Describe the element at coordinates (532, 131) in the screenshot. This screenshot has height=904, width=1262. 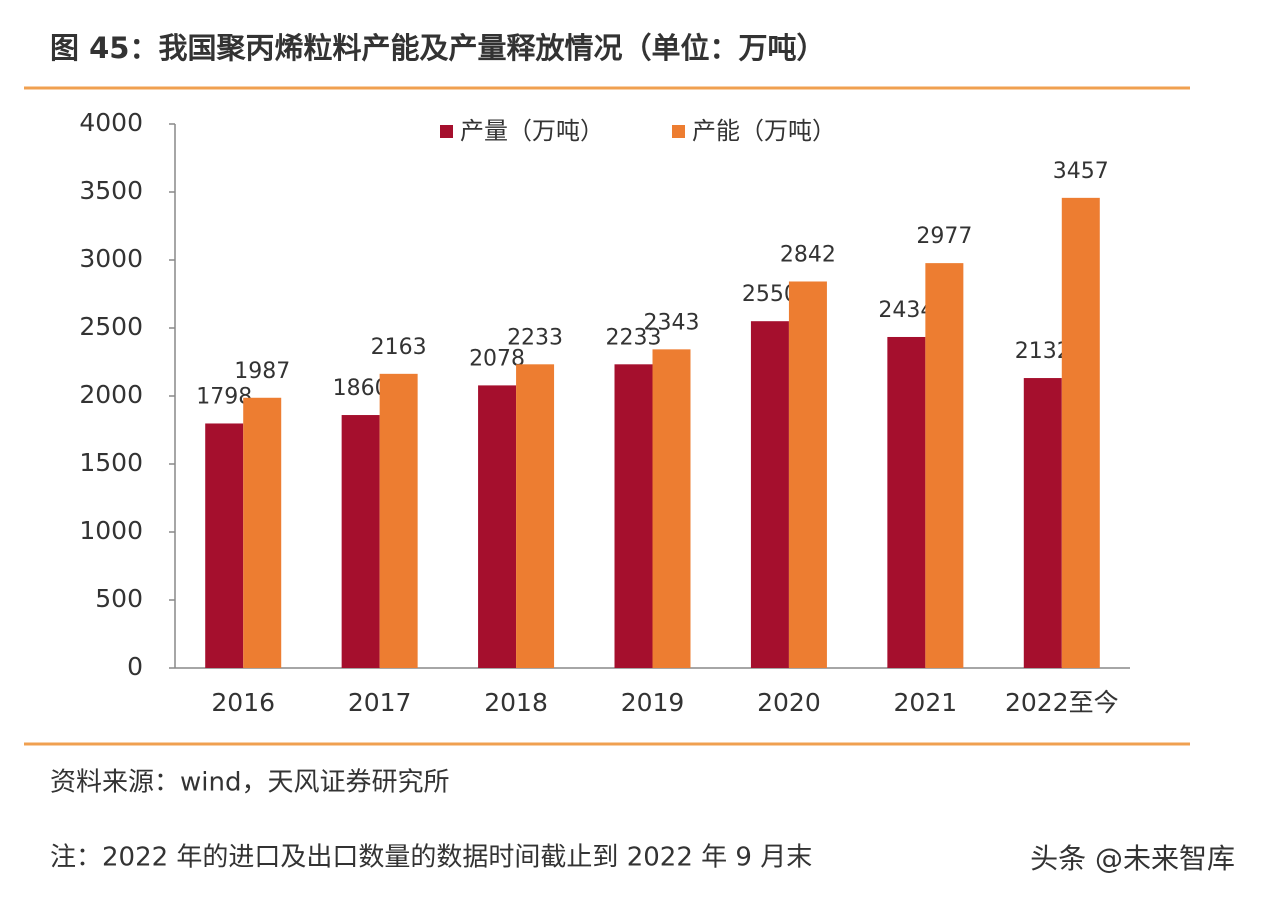
I see `legend-label: 产量（万吨）` at that location.